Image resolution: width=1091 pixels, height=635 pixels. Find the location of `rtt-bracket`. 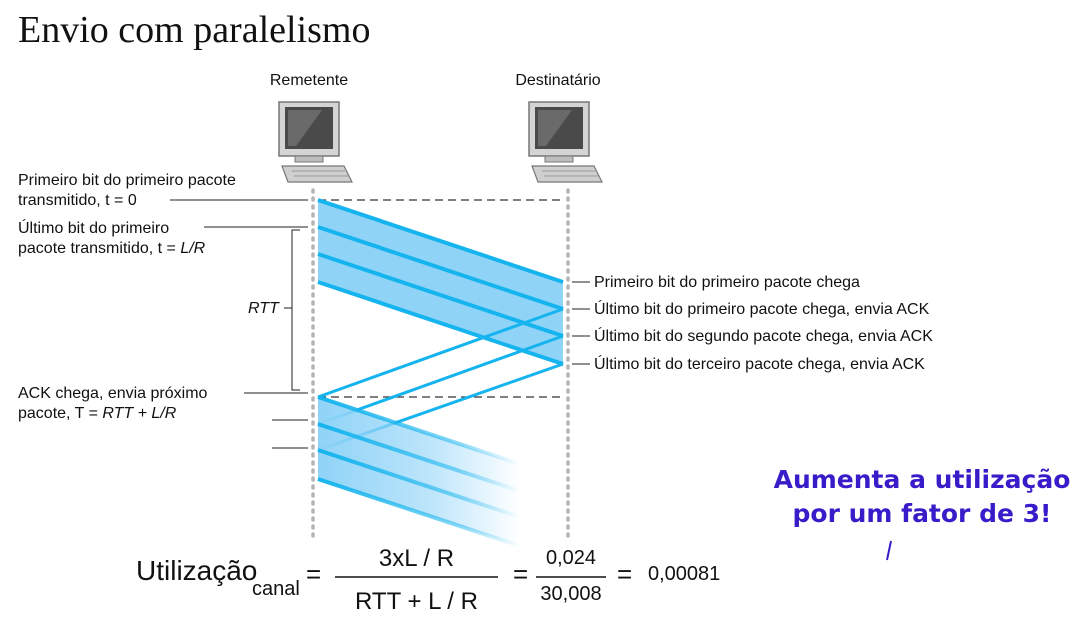

rtt-bracket is located at coordinates (295, 310).